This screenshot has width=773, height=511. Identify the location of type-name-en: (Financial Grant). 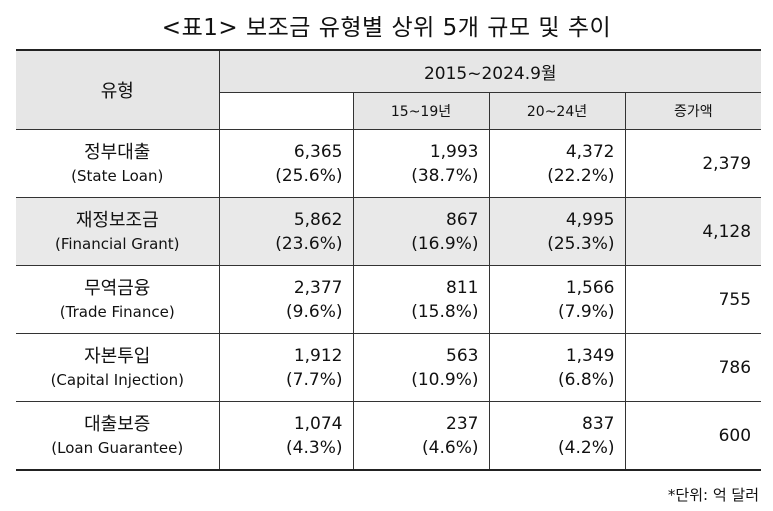
(117, 243).